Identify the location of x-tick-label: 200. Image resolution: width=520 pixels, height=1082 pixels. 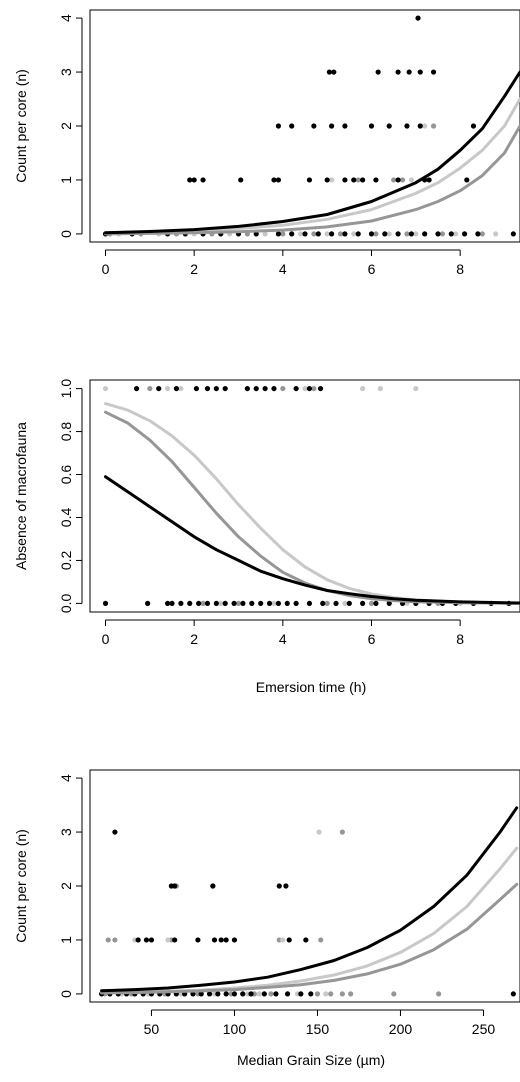
(401, 1029).